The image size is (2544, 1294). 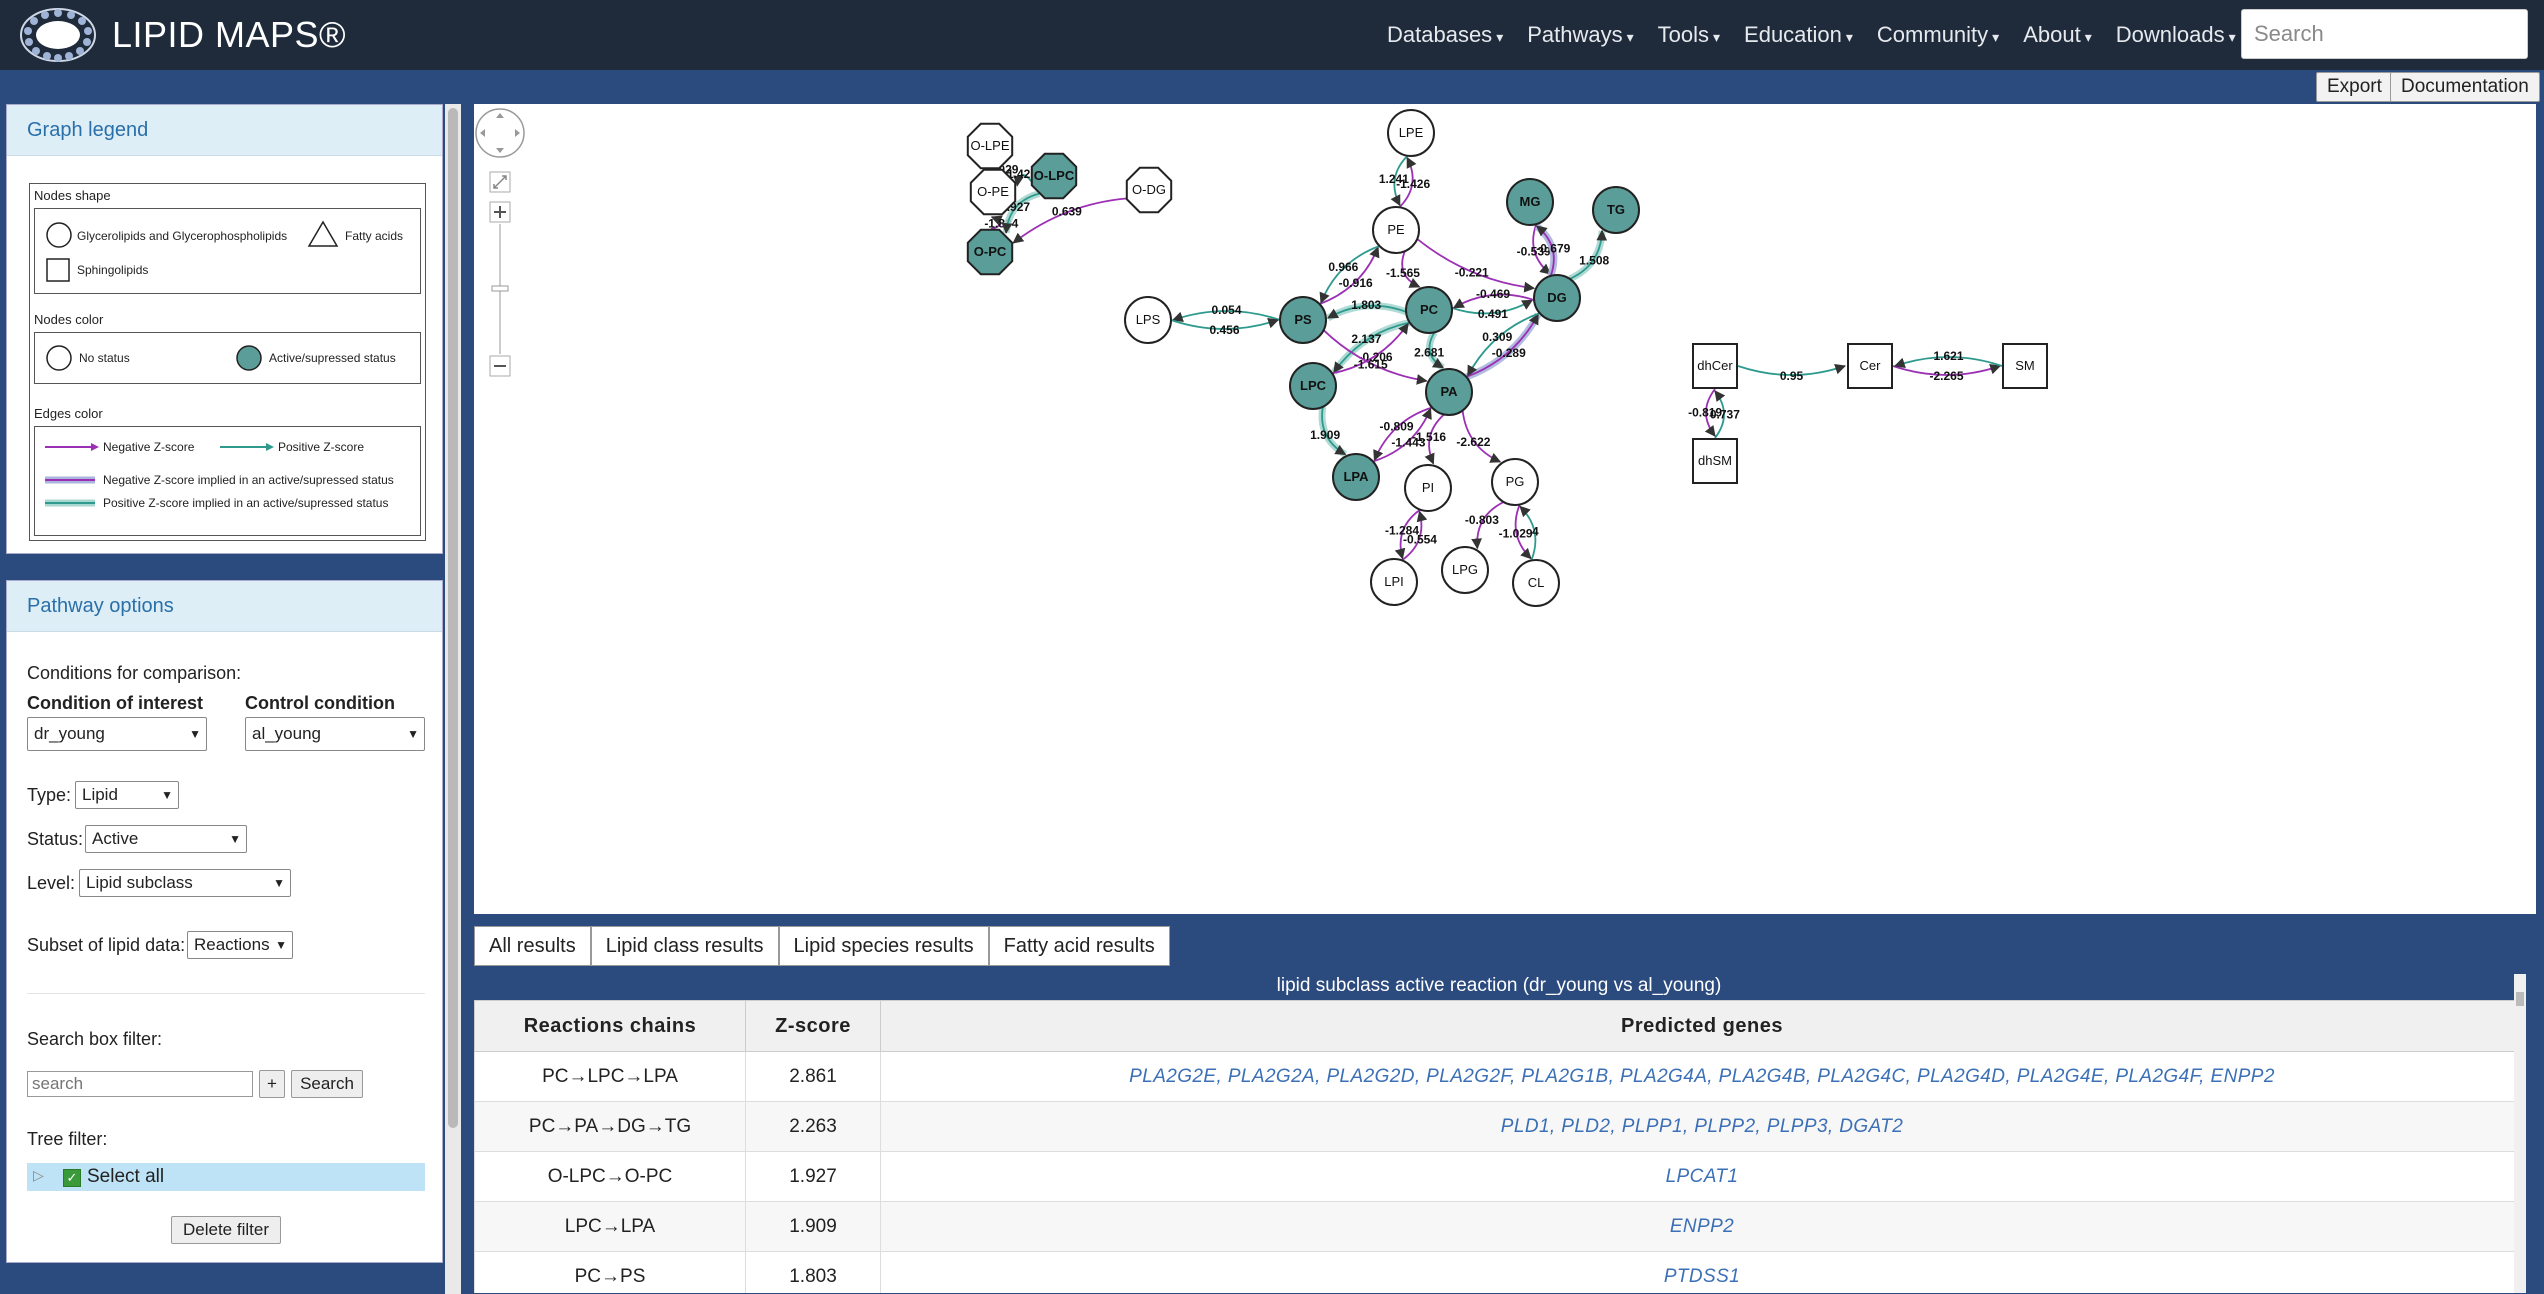 What do you see at coordinates (1394, 181) in the screenshot?
I see `edge-LPE-PE: 1.241` at bounding box center [1394, 181].